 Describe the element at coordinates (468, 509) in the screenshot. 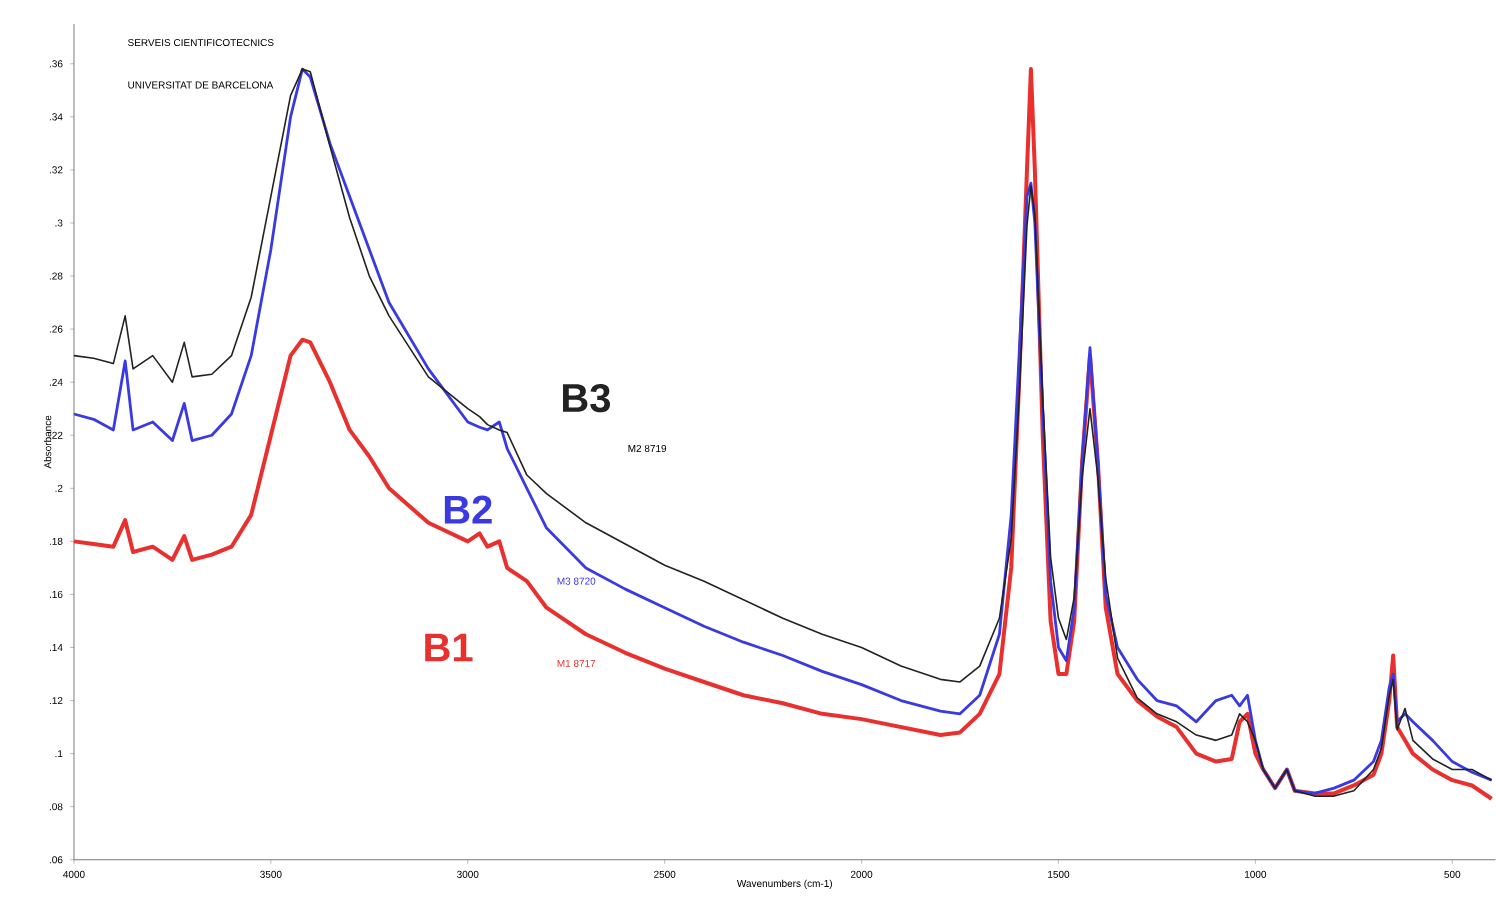

I see `series-label: B2` at that location.